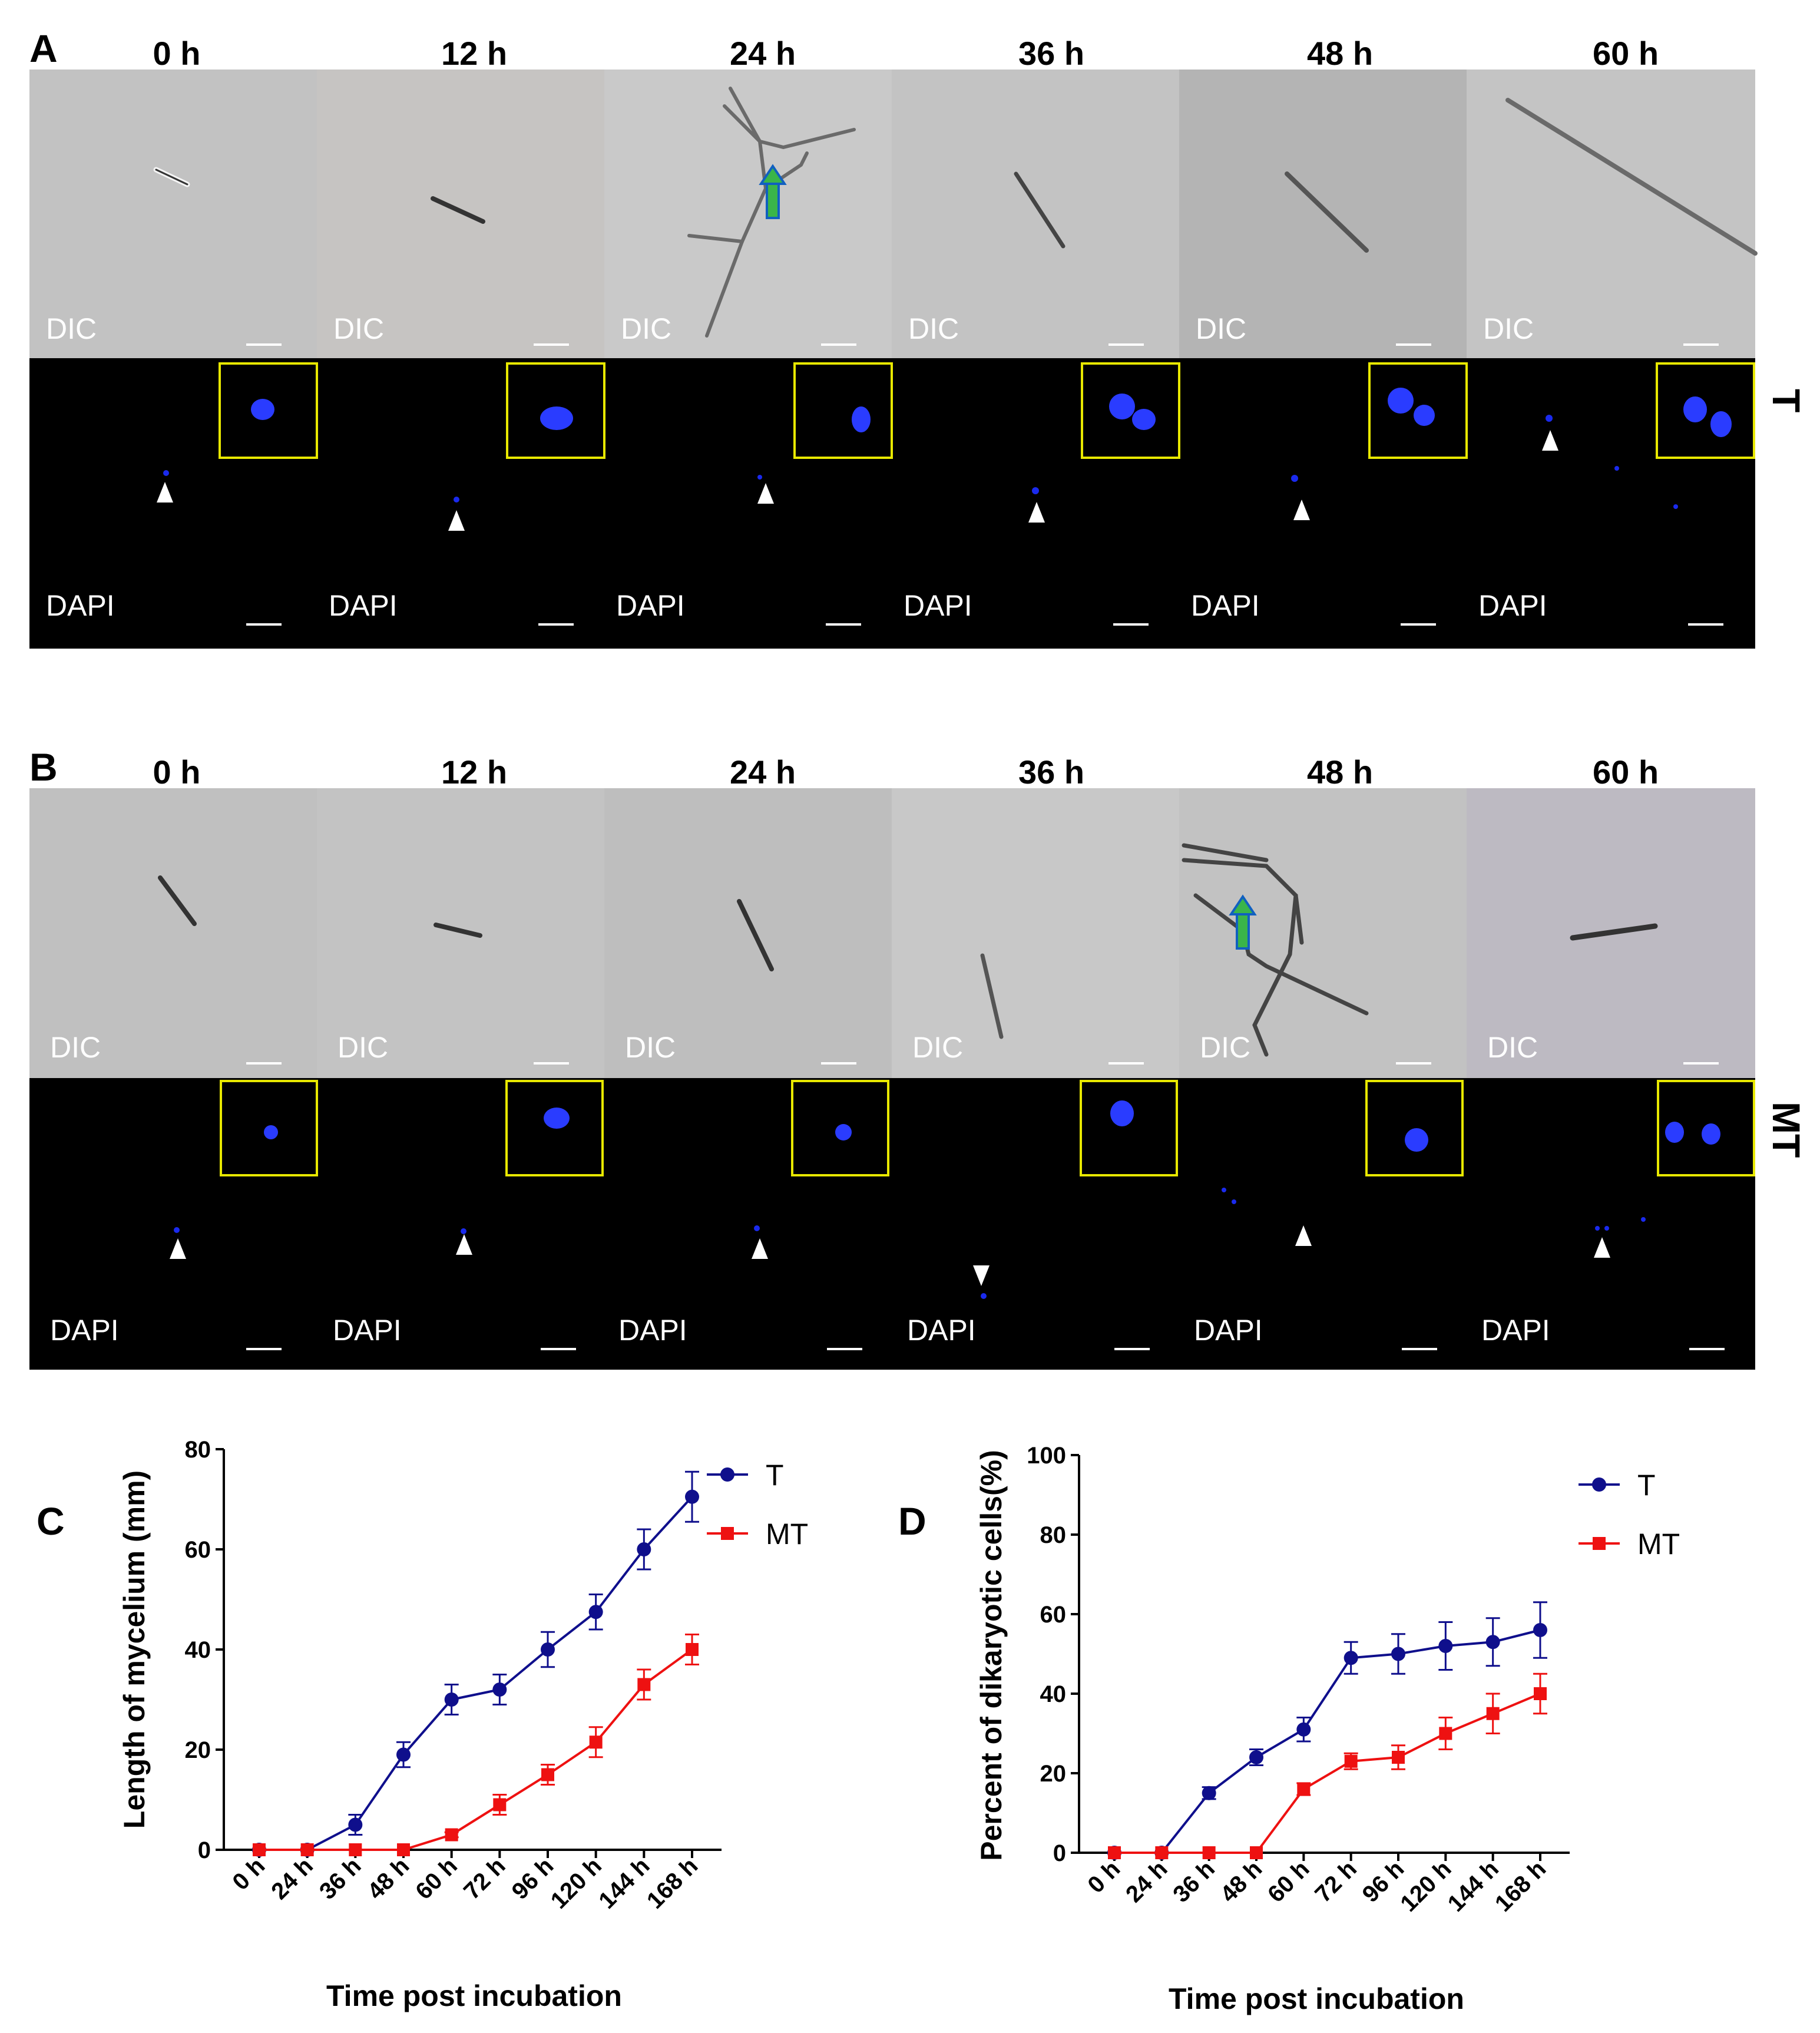 The height and width of the screenshot is (2033, 1820). I want to click on dapi-label-b-2: DAPI, so click(652, 1330).